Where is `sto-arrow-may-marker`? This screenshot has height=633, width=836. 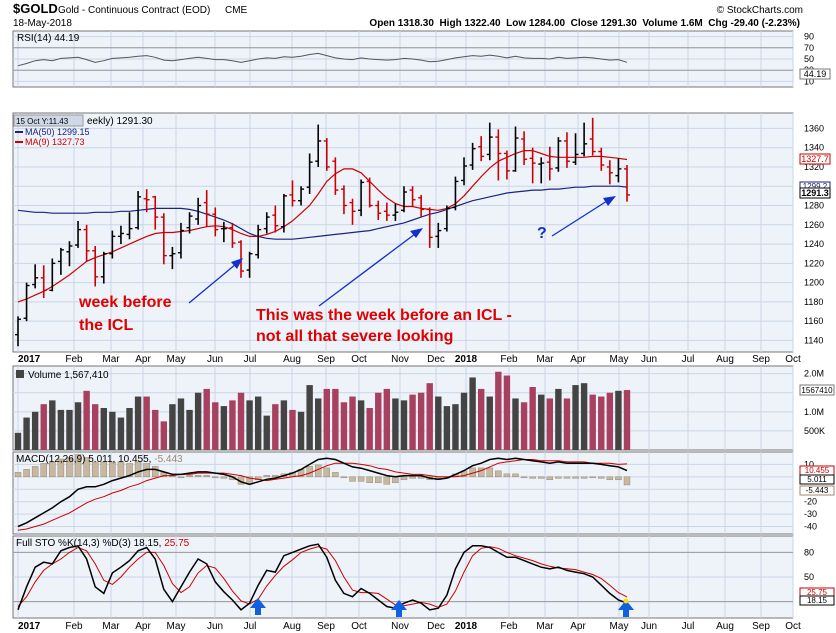
sto-arrow-may-marker is located at coordinates (626, 601).